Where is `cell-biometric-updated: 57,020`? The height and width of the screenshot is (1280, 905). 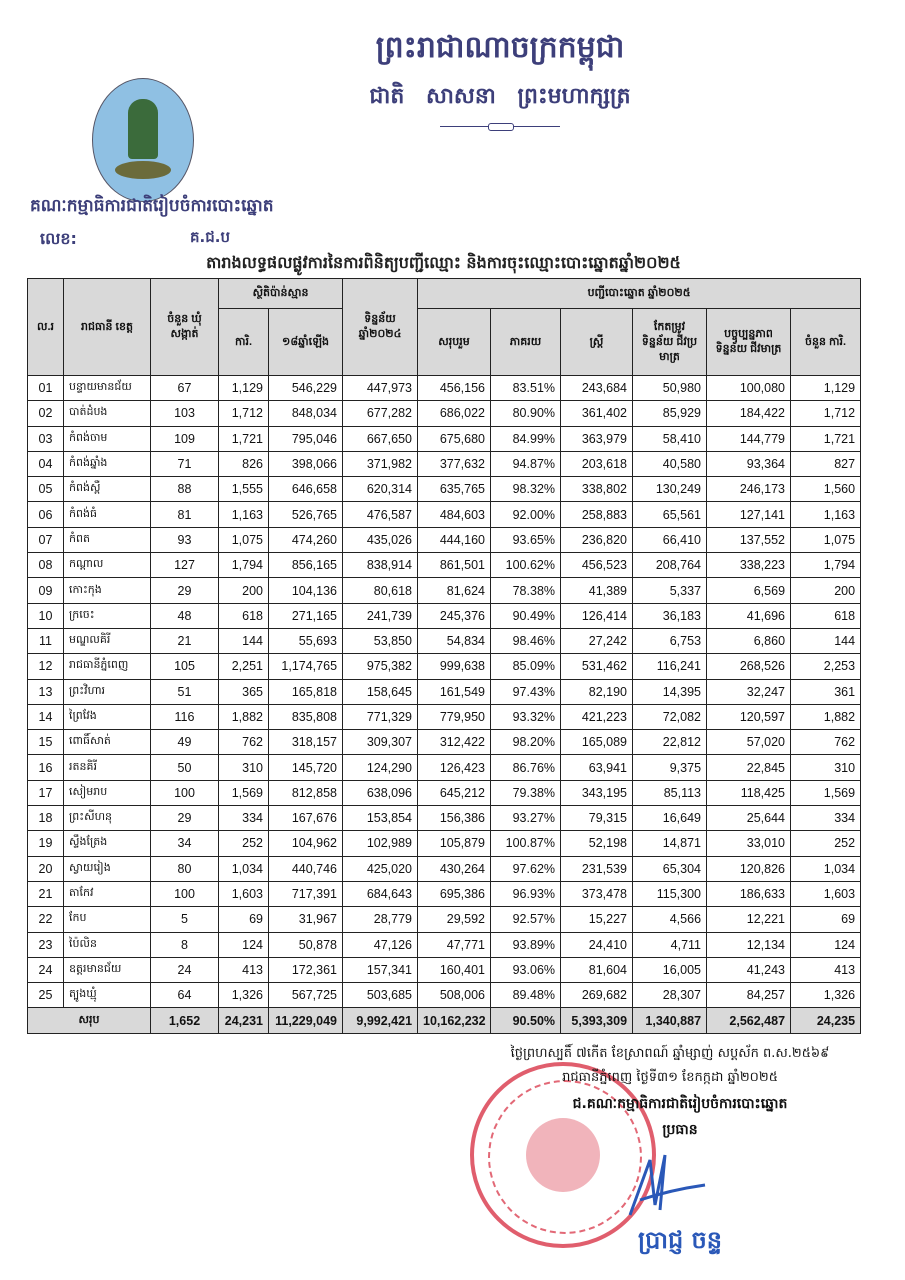
cell-biometric-updated: 57,020 is located at coordinates (749, 742).